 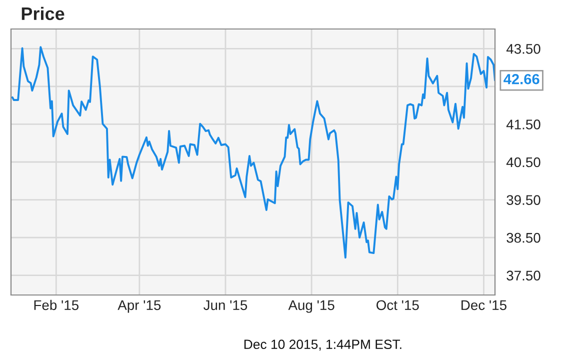 What do you see at coordinates (226, 305) in the screenshot?
I see `x-tick-label: Jun '15` at bounding box center [226, 305].